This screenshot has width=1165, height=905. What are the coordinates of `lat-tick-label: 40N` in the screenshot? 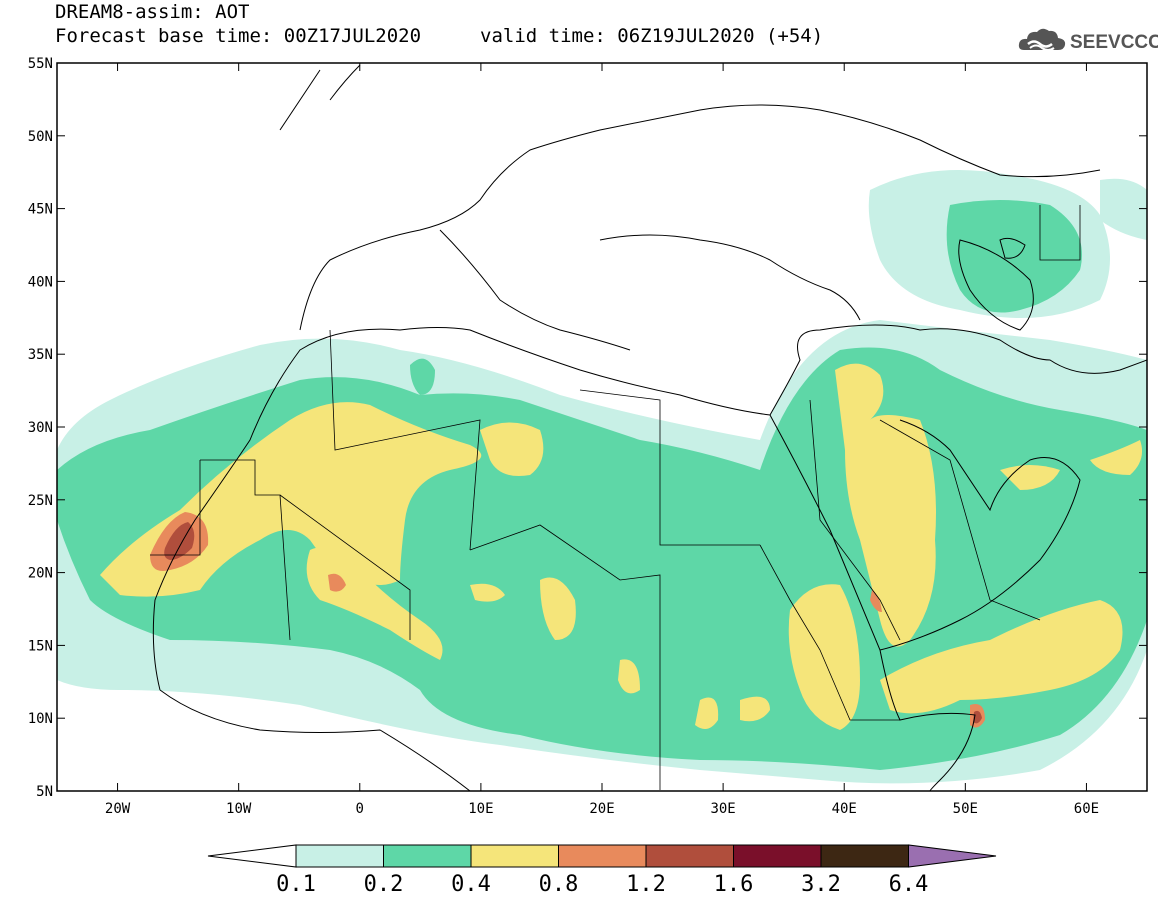 It's located at (40, 282).